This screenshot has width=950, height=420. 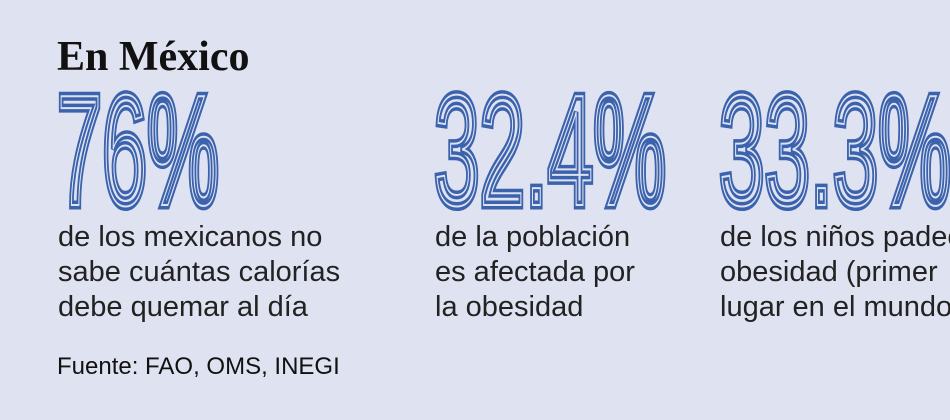 I want to click on stat-description: la obesidad, so click(x=509, y=307).